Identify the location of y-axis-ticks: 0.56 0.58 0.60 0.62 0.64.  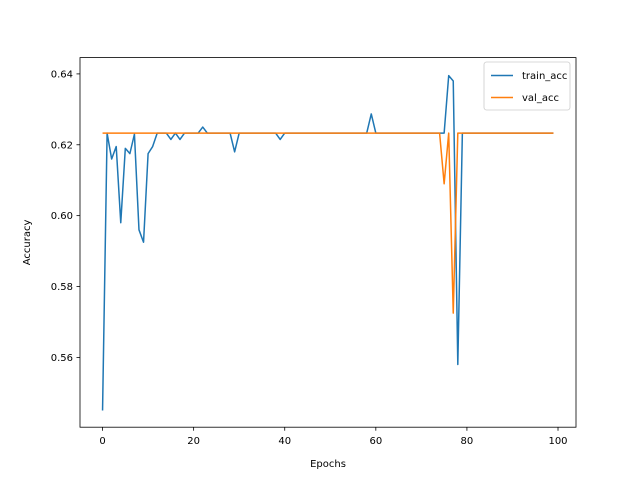
(65, 216).